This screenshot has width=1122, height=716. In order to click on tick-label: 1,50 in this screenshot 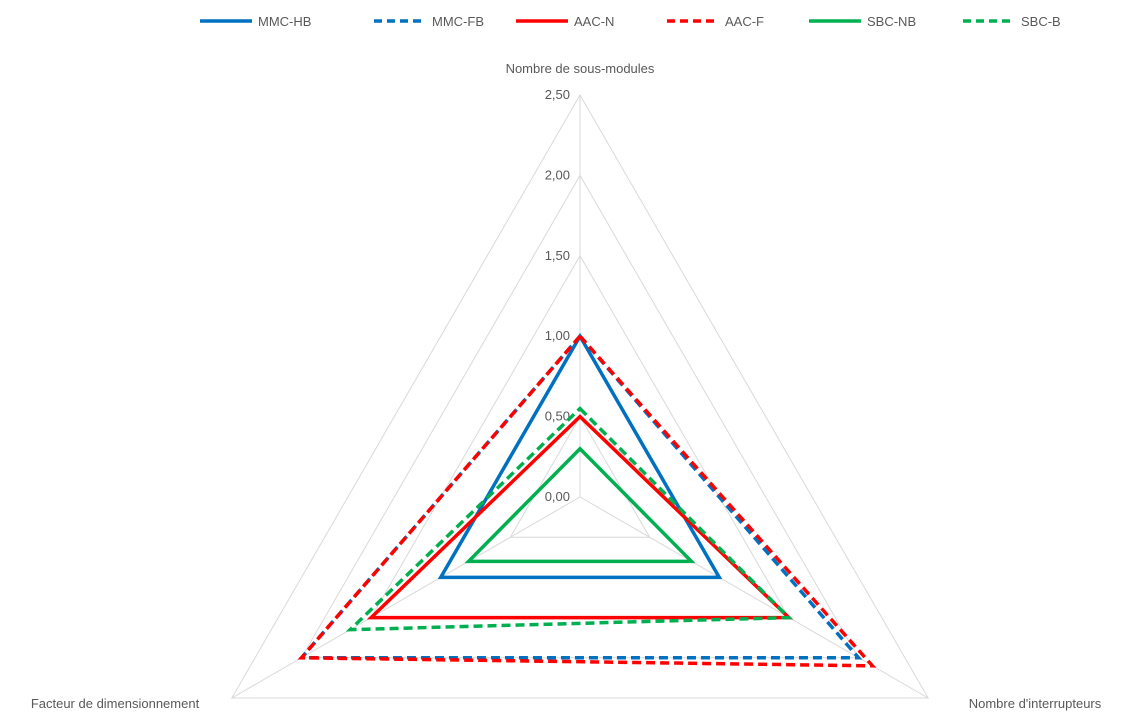, I will do `click(557, 255)`.